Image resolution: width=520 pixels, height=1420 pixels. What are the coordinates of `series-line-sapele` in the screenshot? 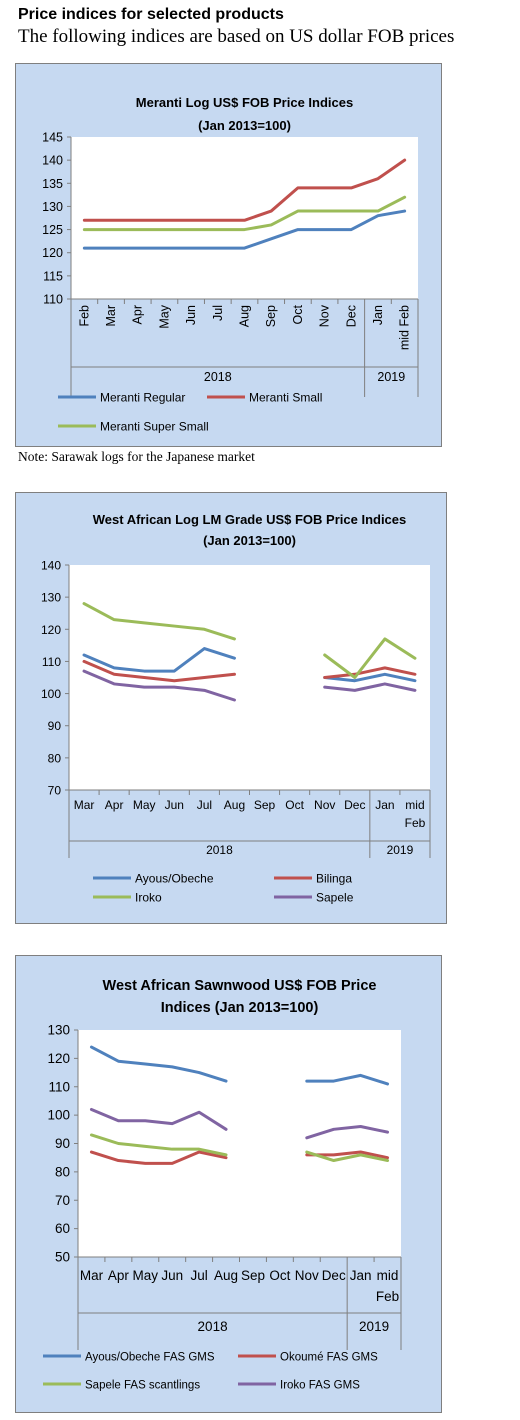 It's located at (249, 685).